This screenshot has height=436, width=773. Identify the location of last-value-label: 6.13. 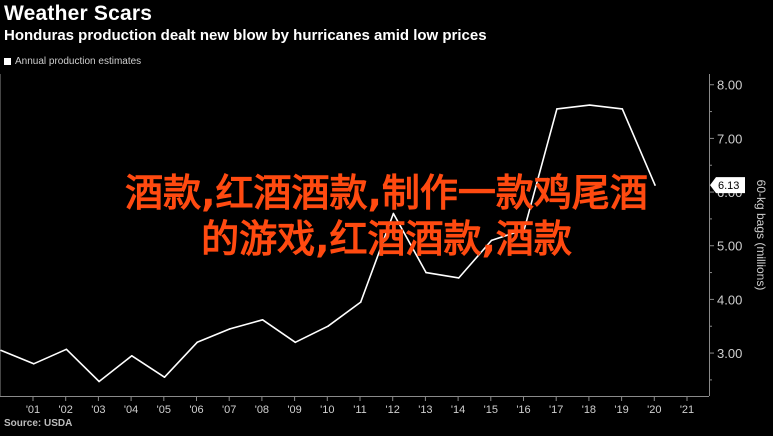
(728, 186).